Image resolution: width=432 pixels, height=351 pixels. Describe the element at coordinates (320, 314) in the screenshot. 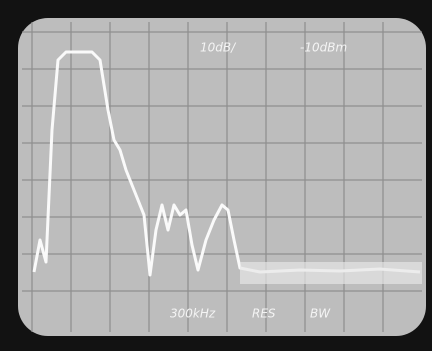

I see `bw-label: BW` at that location.